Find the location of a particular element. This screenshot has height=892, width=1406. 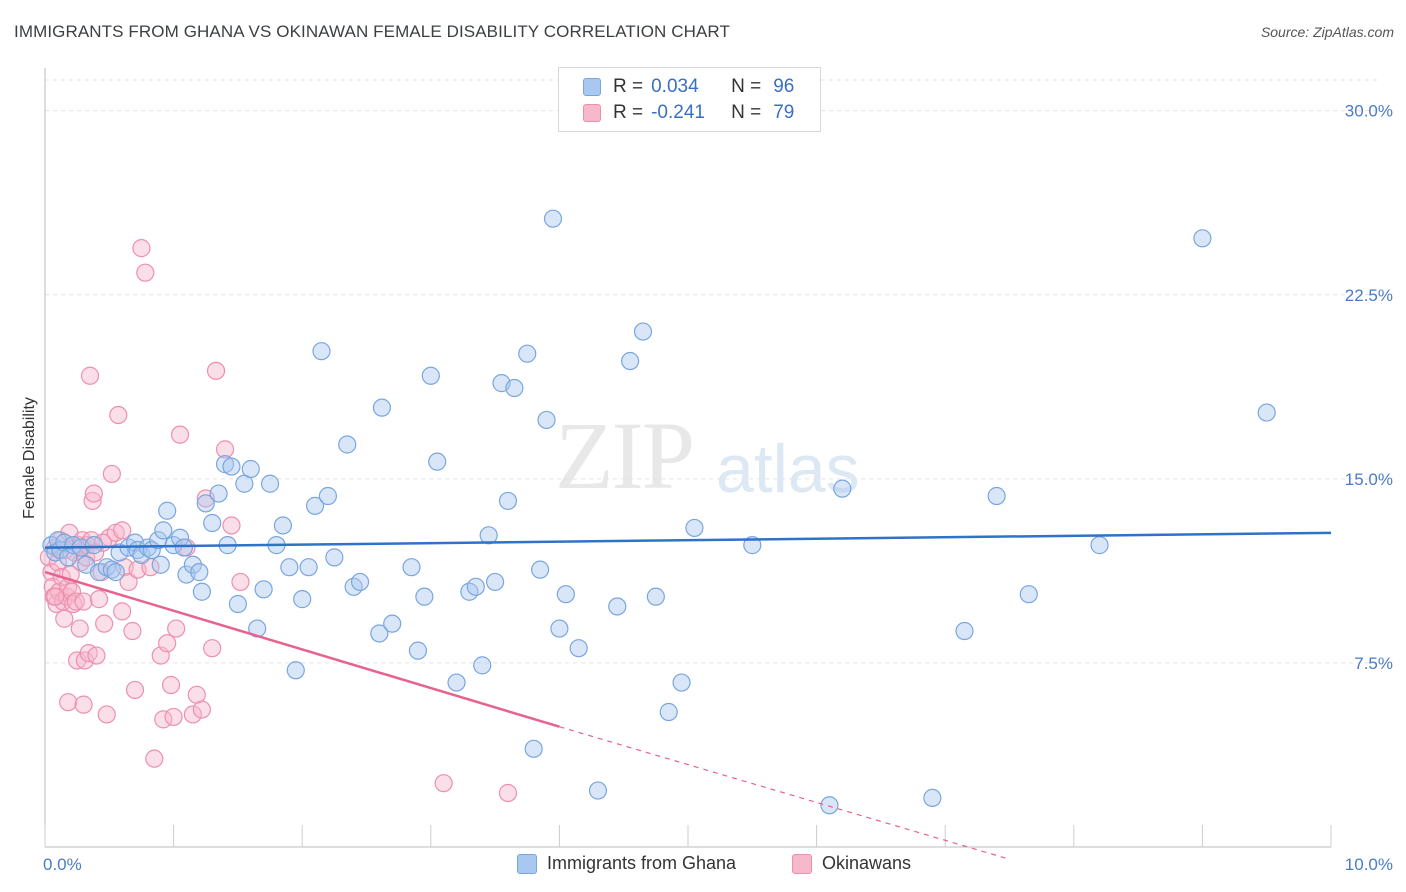

legend-r-value: 0.034 is located at coordinates (675, 86).